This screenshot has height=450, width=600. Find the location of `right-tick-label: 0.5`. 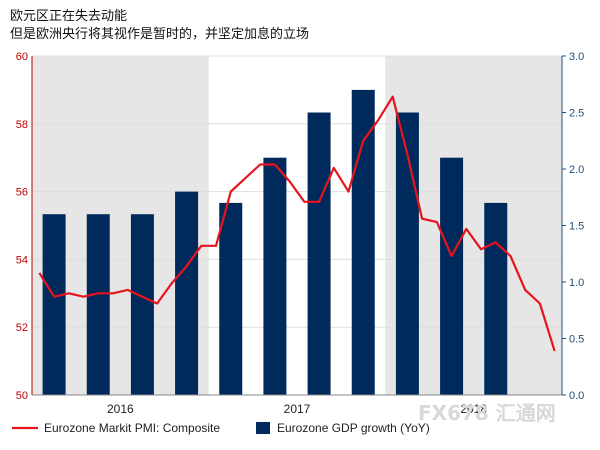

right-tick-label: 0.5 is located at coordinates (576, 340).